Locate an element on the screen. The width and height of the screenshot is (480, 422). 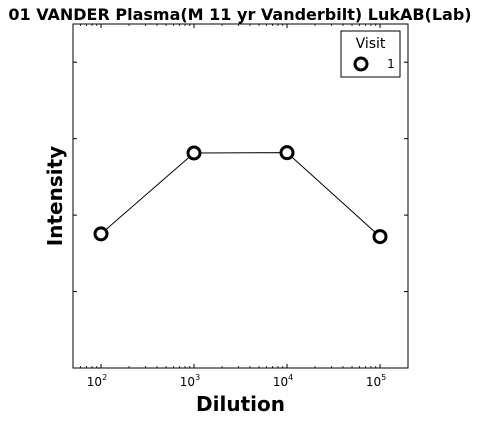
legend-title: Visit is located at coordinates (371, 44).